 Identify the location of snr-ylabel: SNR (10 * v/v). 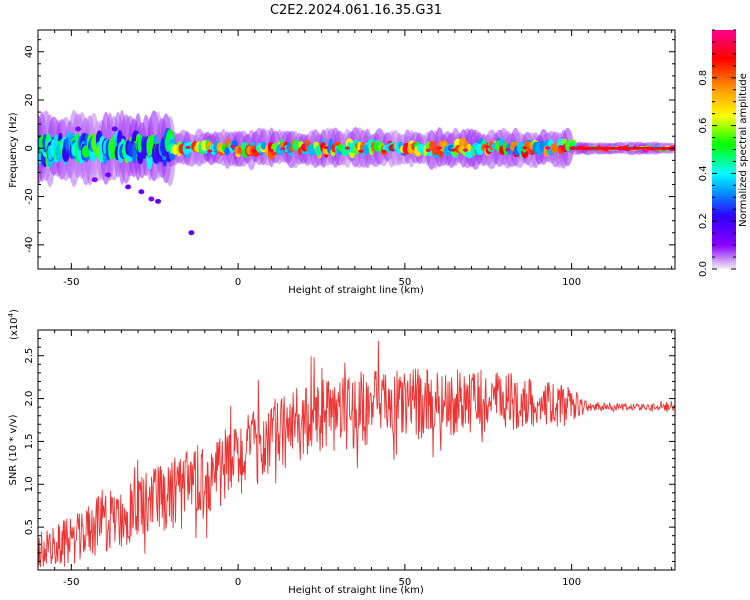
(13, 449).